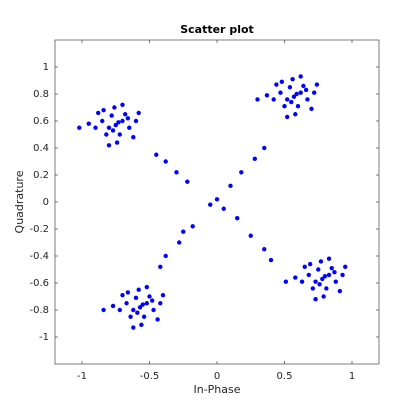 The image size is (420, 420). I want to click on y-tick-label: -0.4, so click(39, 256).